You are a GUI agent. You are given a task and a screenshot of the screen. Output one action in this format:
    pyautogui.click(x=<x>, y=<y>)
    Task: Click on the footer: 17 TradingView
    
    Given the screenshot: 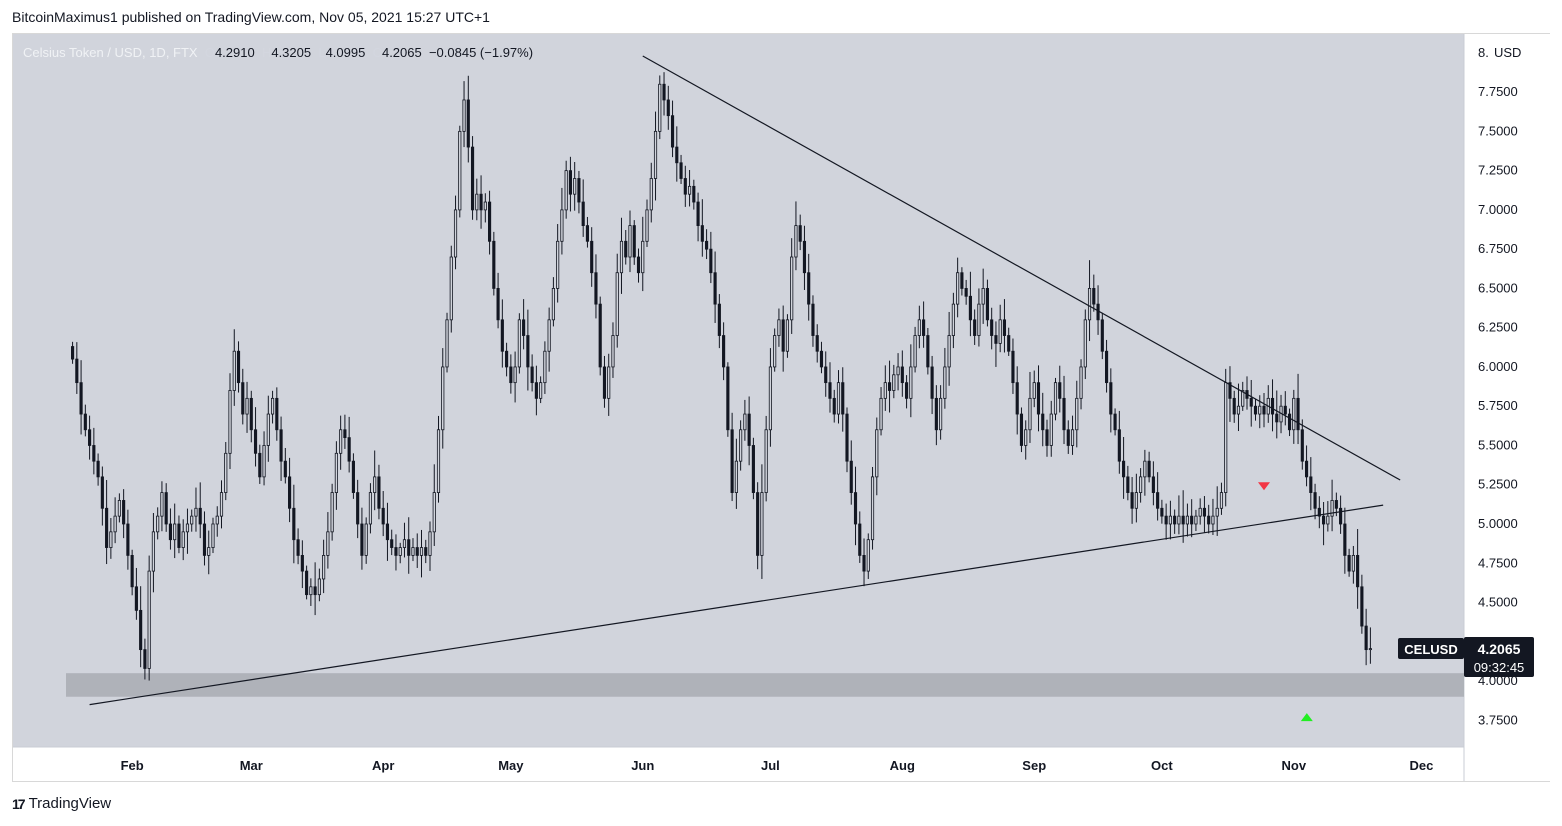 What is the action you would take?
    pyautogui.click(x=61, y=803)
    